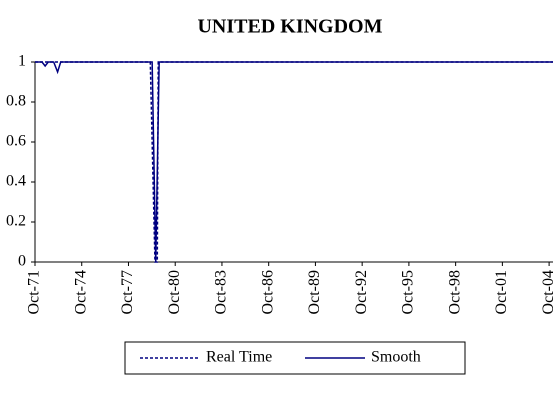 The height and width of the screenshot is (406, 555). I want to click on y-tick-label: 0.2, so click(16, 221).